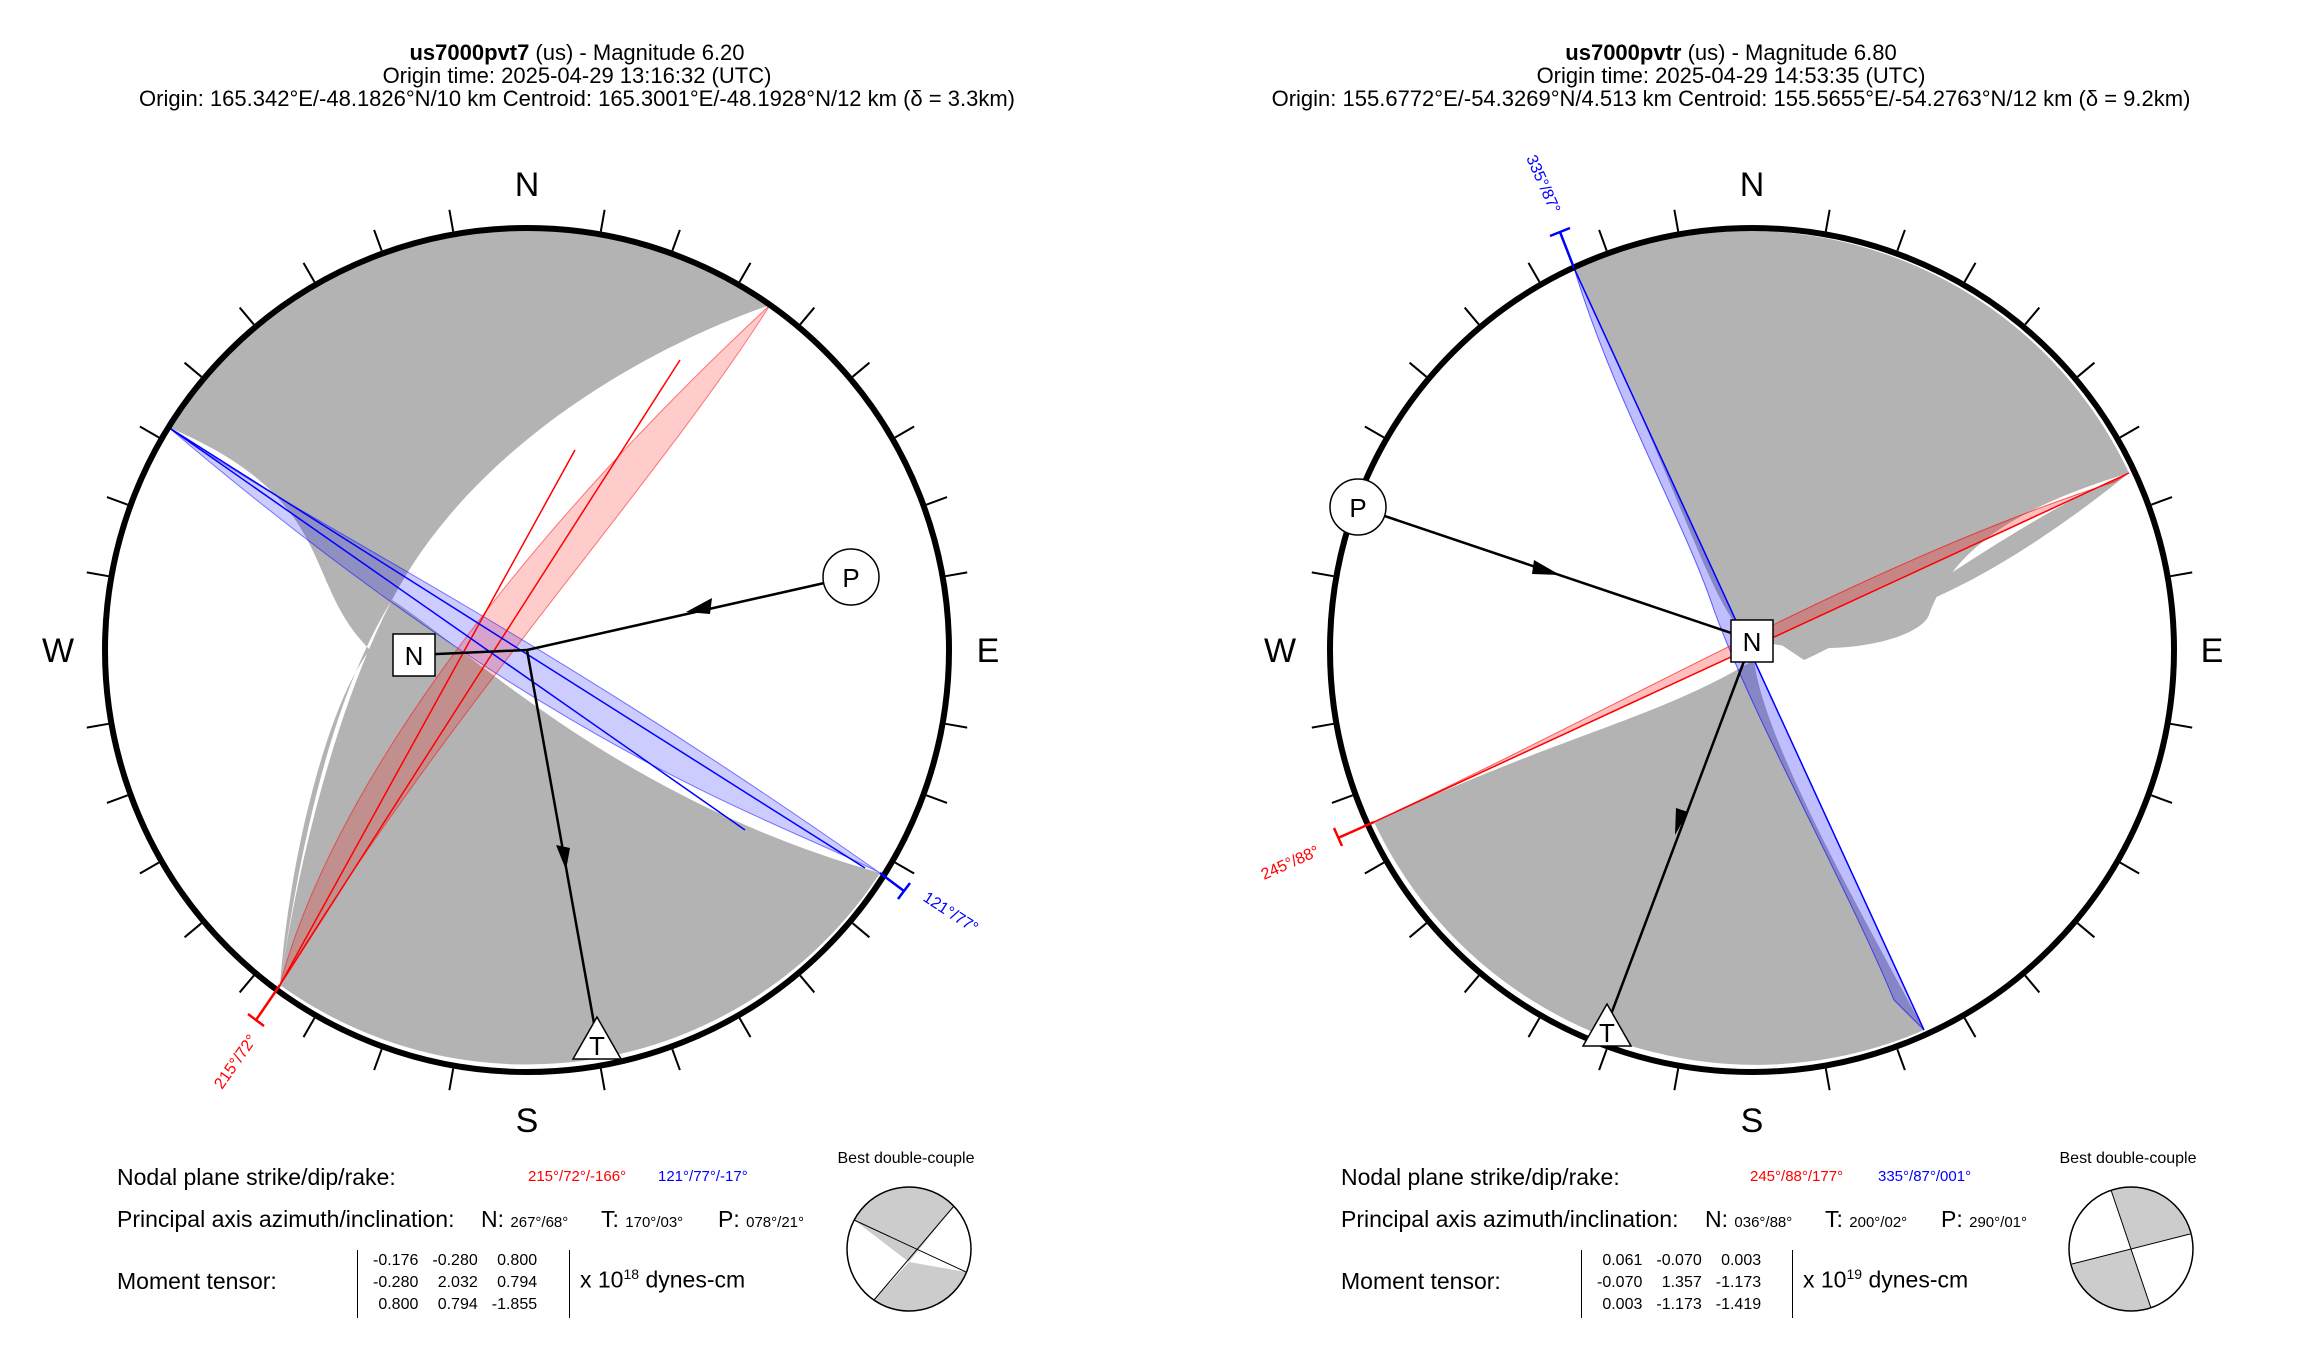 The image size is (2308, 1358). What do you see at coordinates (1542, 184) in the screenshot?
I see `blue-strike-label: 335°/87°` at bounding box center [1542, 184].